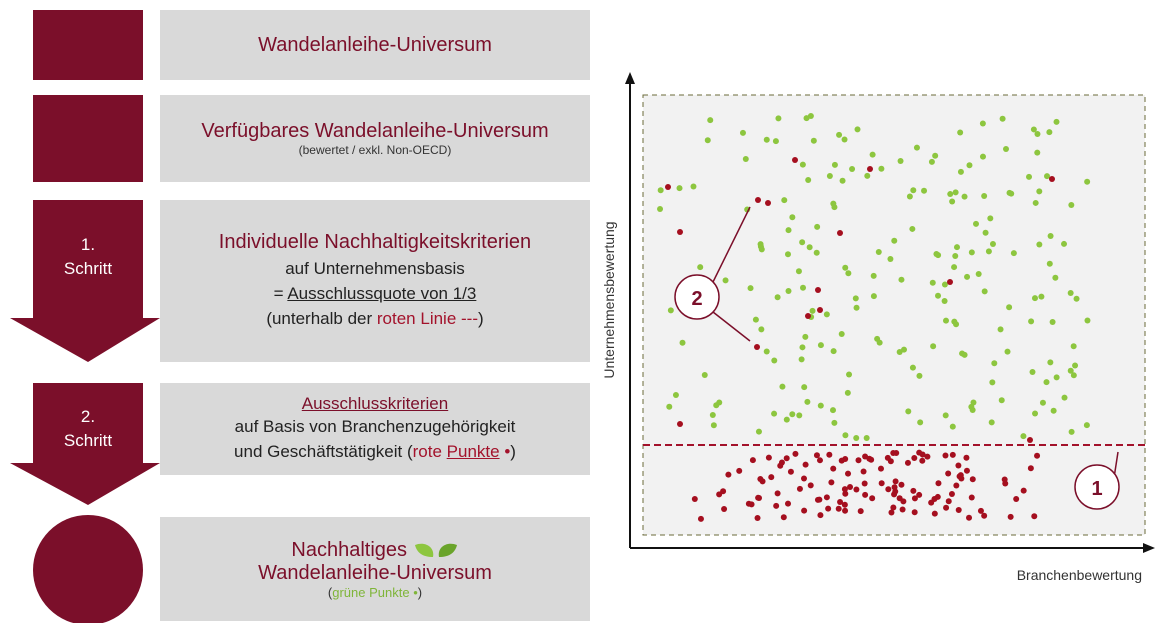 This screenshot has height=623, width=1155. Describe the element at coordinates (630, 78) in the screenshot. I see `arrowhead` at that location.